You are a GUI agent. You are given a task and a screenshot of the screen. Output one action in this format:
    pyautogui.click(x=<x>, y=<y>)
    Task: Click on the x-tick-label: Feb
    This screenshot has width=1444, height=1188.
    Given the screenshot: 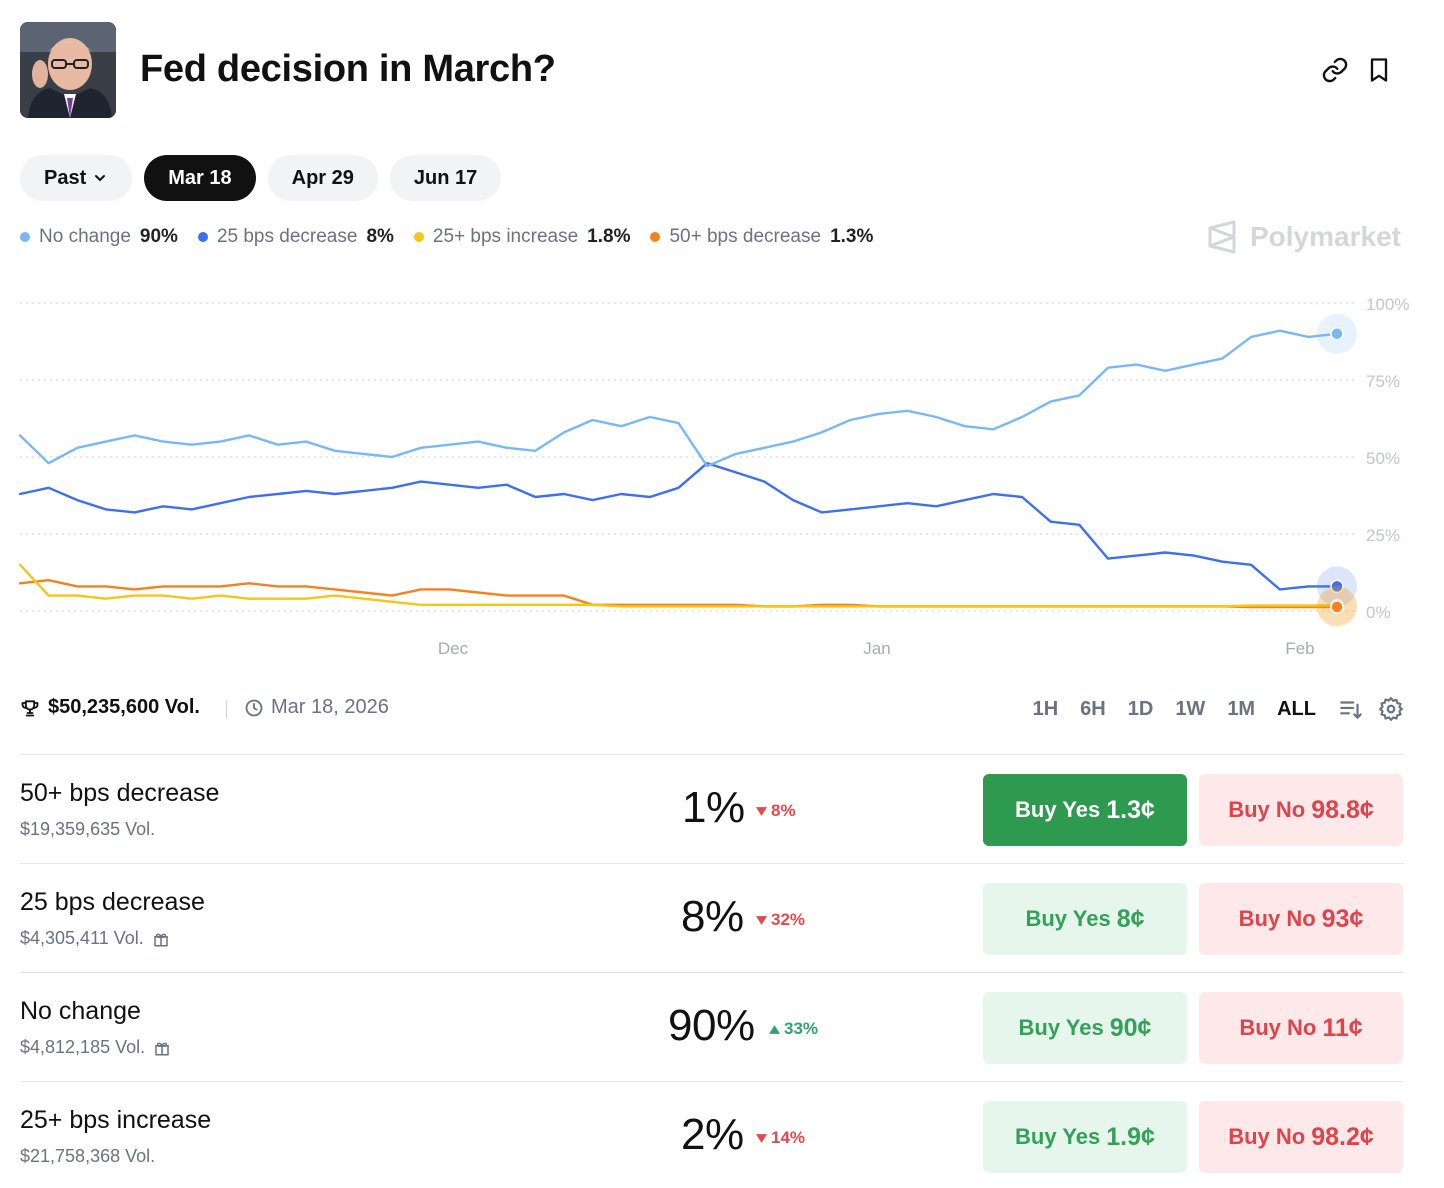 What is the action you would take?
    pyautogui.click(x=1299, y=648)
    